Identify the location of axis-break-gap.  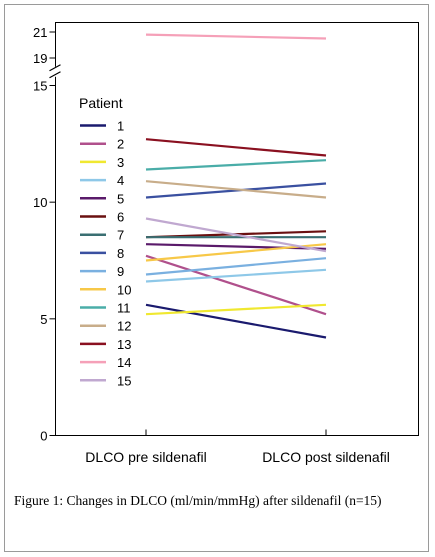
(55, 71).